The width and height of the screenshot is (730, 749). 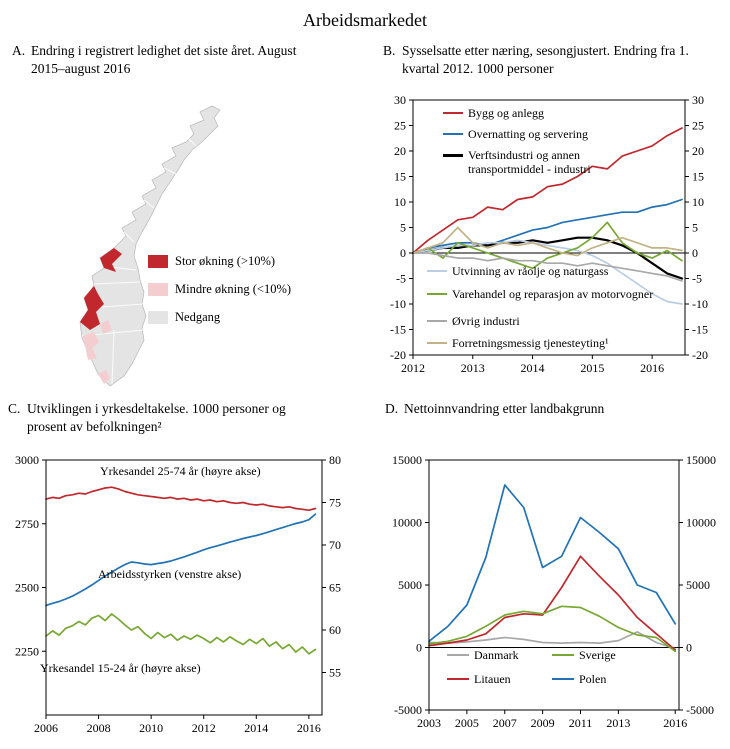 What do you see at coordinates (698, 177) in the screenshot?
I see `y-tick-label-right: 15` at bounding box center [698, 177].